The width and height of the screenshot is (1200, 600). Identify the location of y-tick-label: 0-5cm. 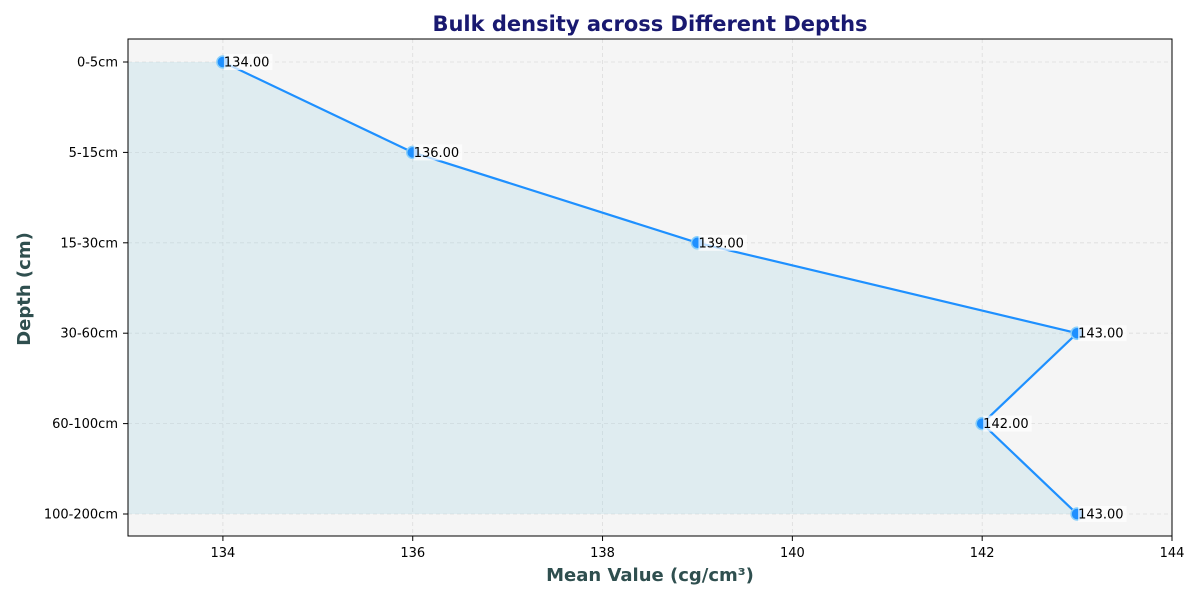
(97, 63).